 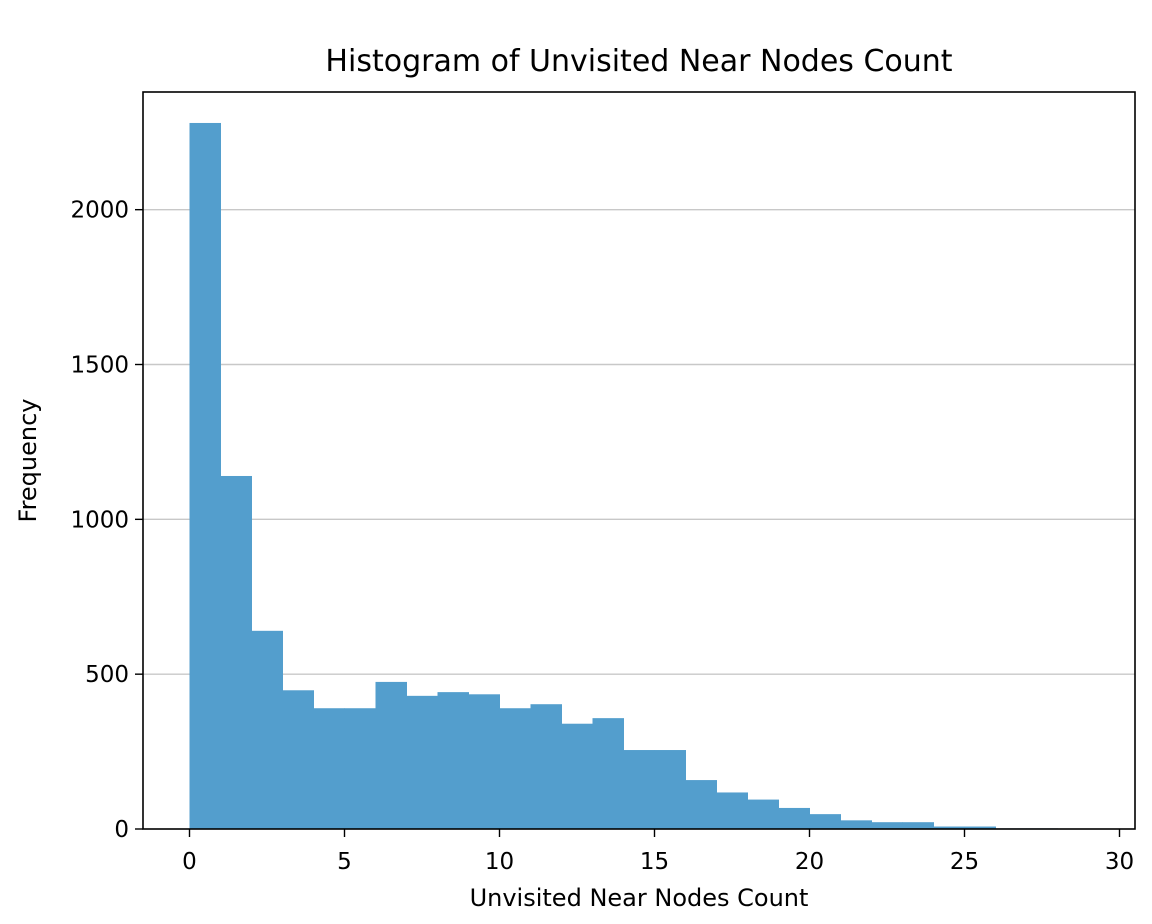 I want to click on y-tick-label-1500: 1500, so click(x=99, y=366).